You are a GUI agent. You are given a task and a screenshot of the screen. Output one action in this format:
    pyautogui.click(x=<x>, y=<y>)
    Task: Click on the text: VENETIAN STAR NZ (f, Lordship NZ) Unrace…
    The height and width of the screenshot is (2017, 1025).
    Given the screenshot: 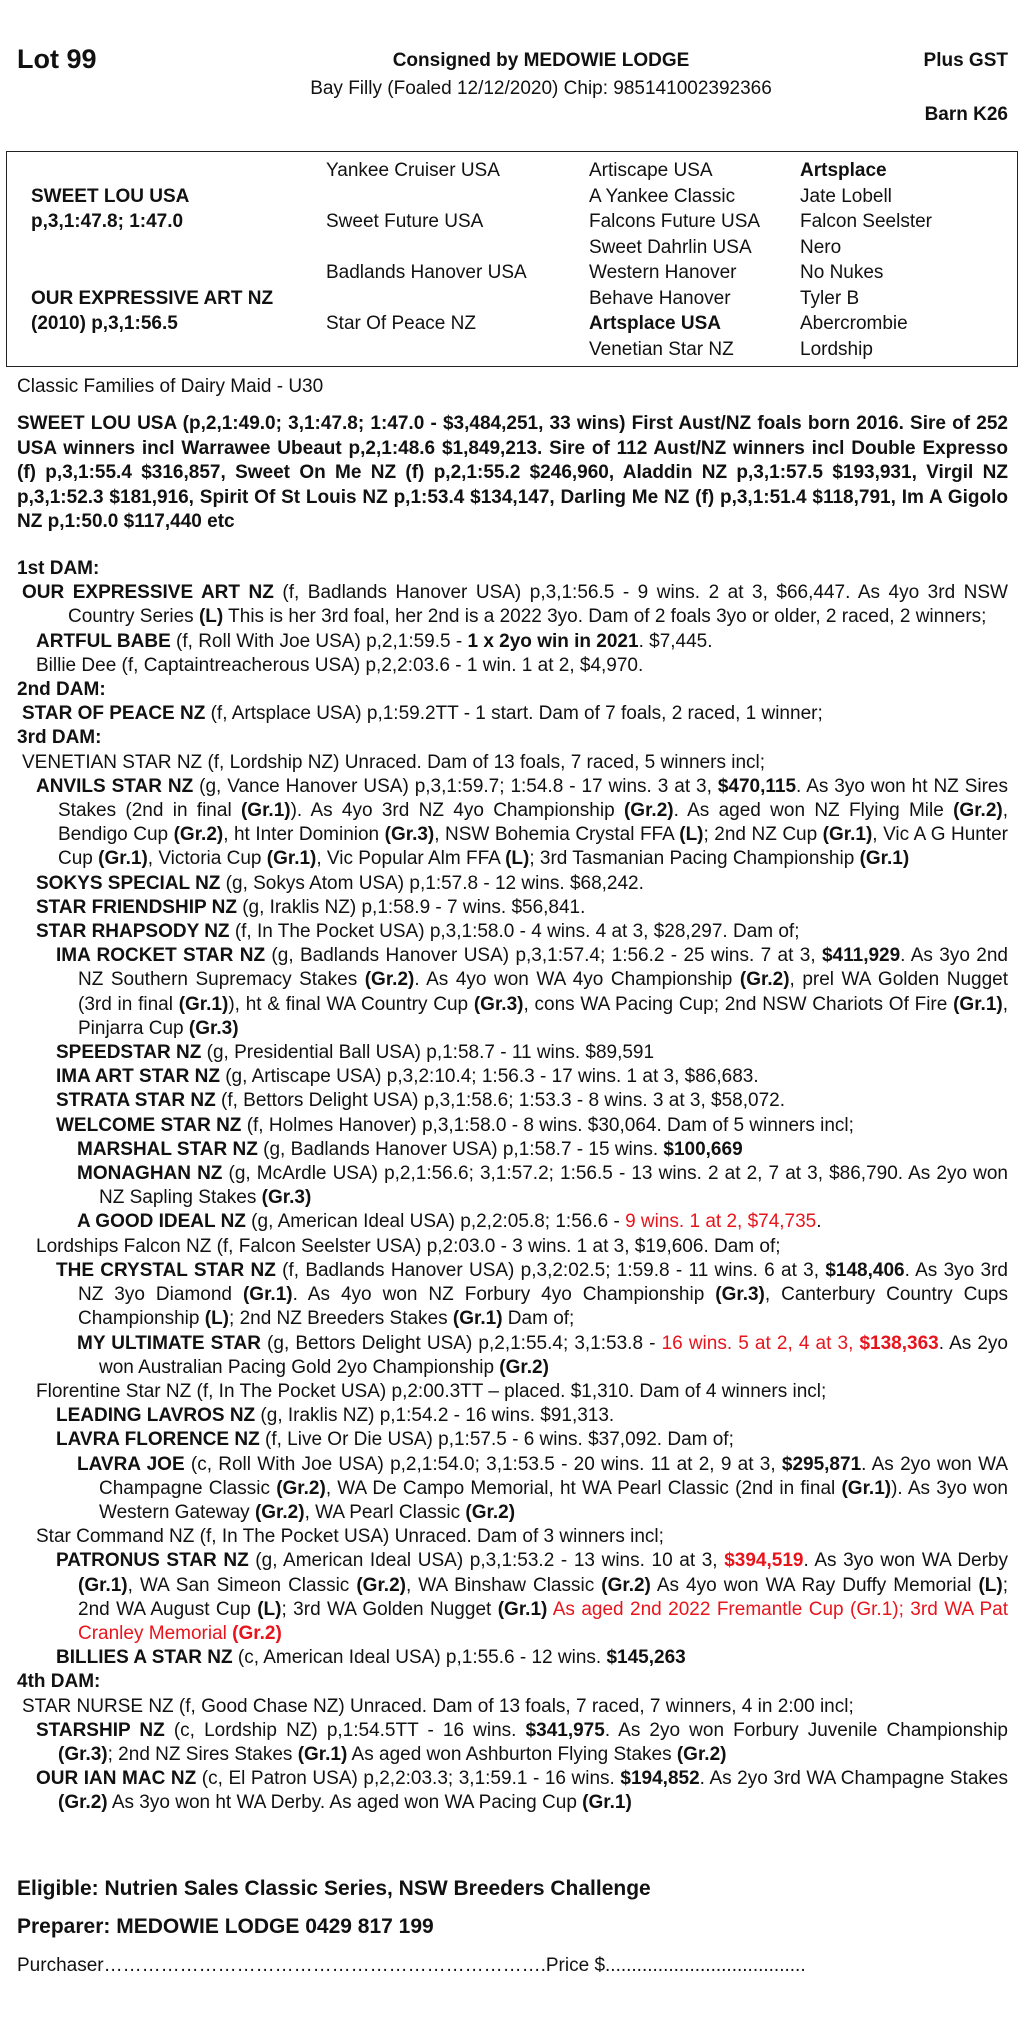 What is the action you would take?
    pyautogui.click(x=394, y=762)
    